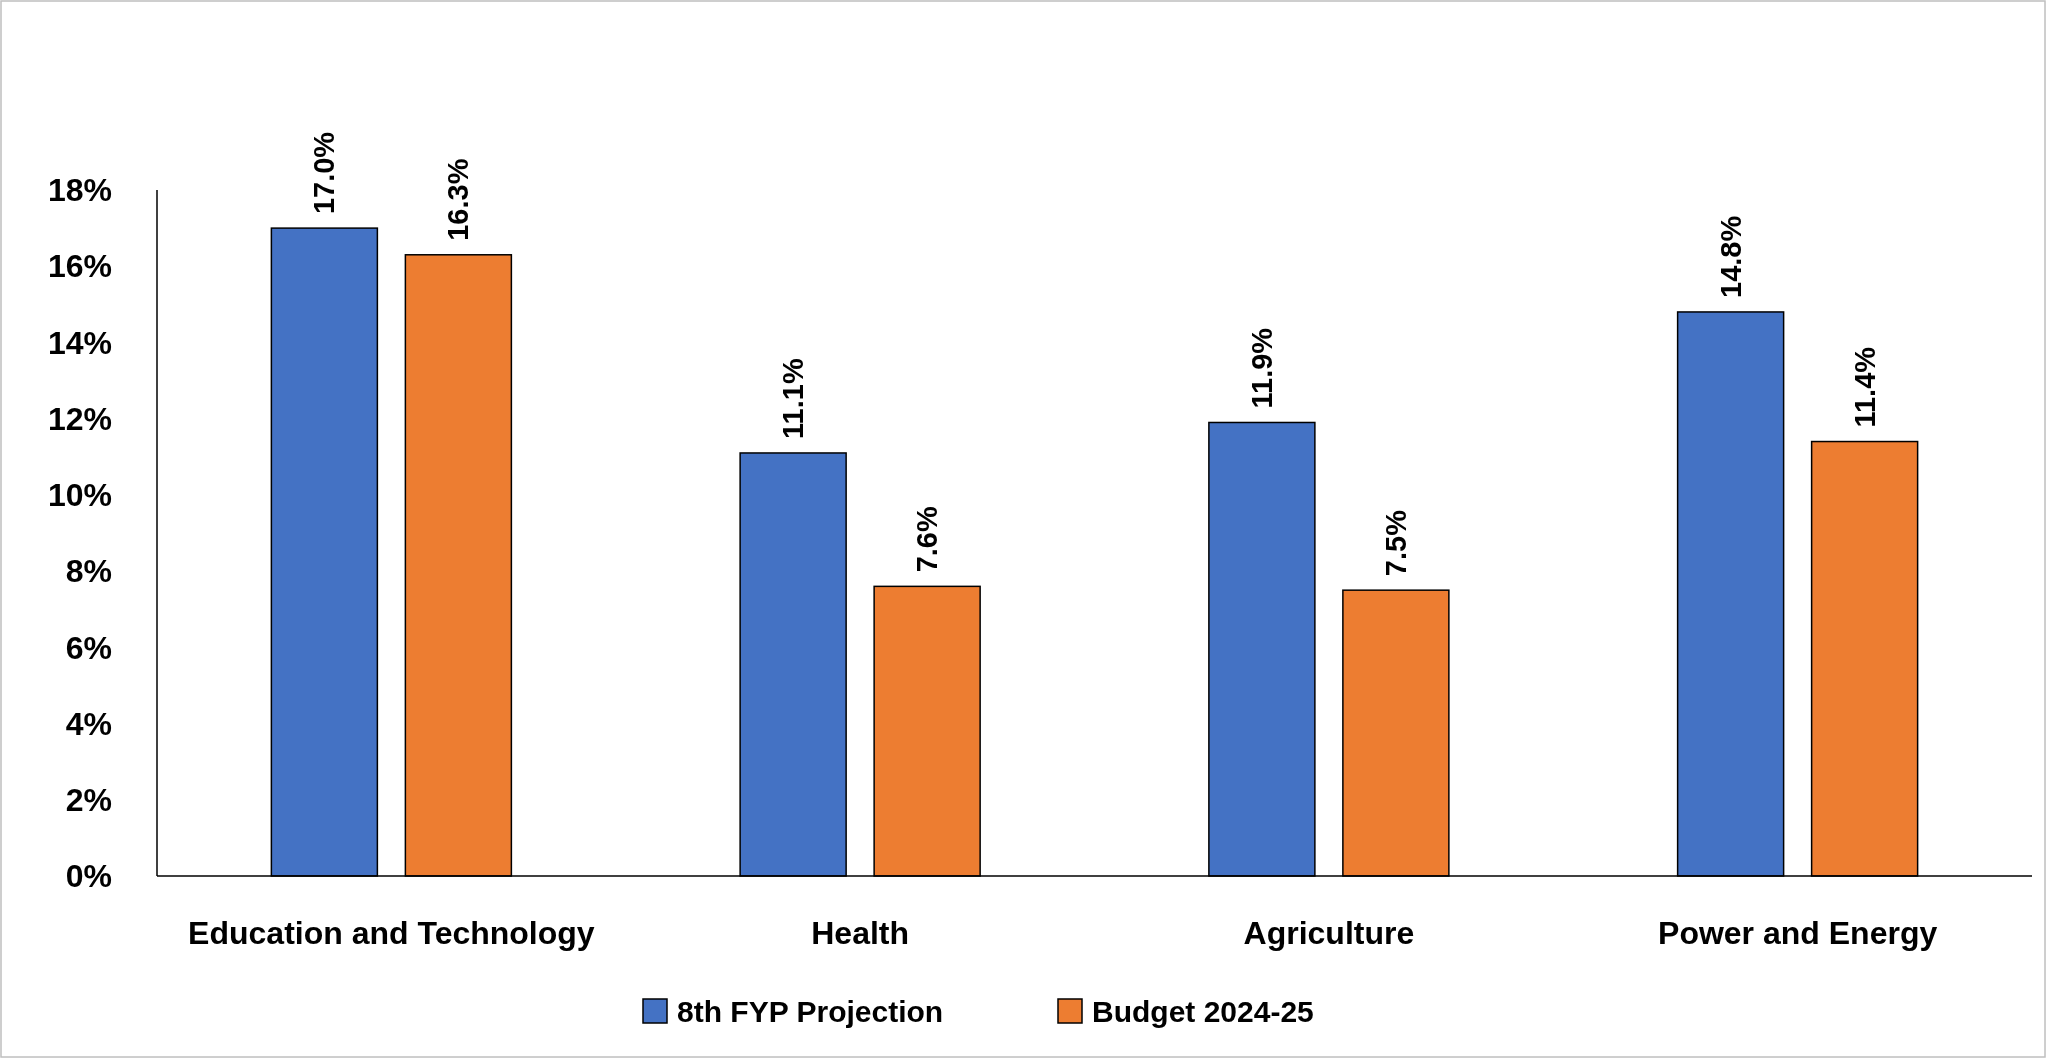 Image resolution: width=2046 pixels, height=1058 pixels. What do you see at coordinates (88, 647) in the screenshot?
I see `y-tick-label: 6%` at bounding box center [88, 647].